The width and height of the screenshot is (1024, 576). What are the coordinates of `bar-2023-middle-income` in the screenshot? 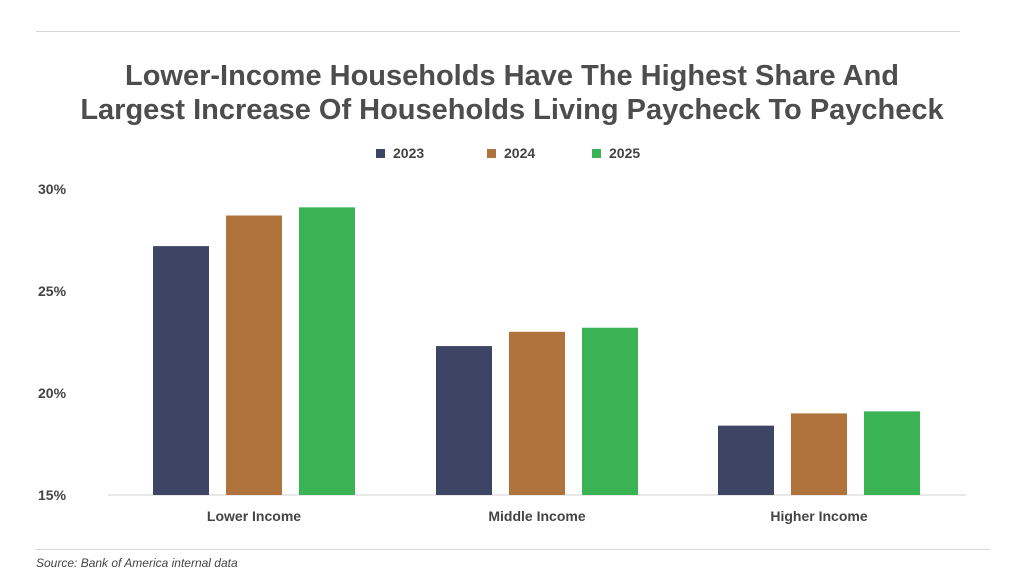 It's located at (464, 420).